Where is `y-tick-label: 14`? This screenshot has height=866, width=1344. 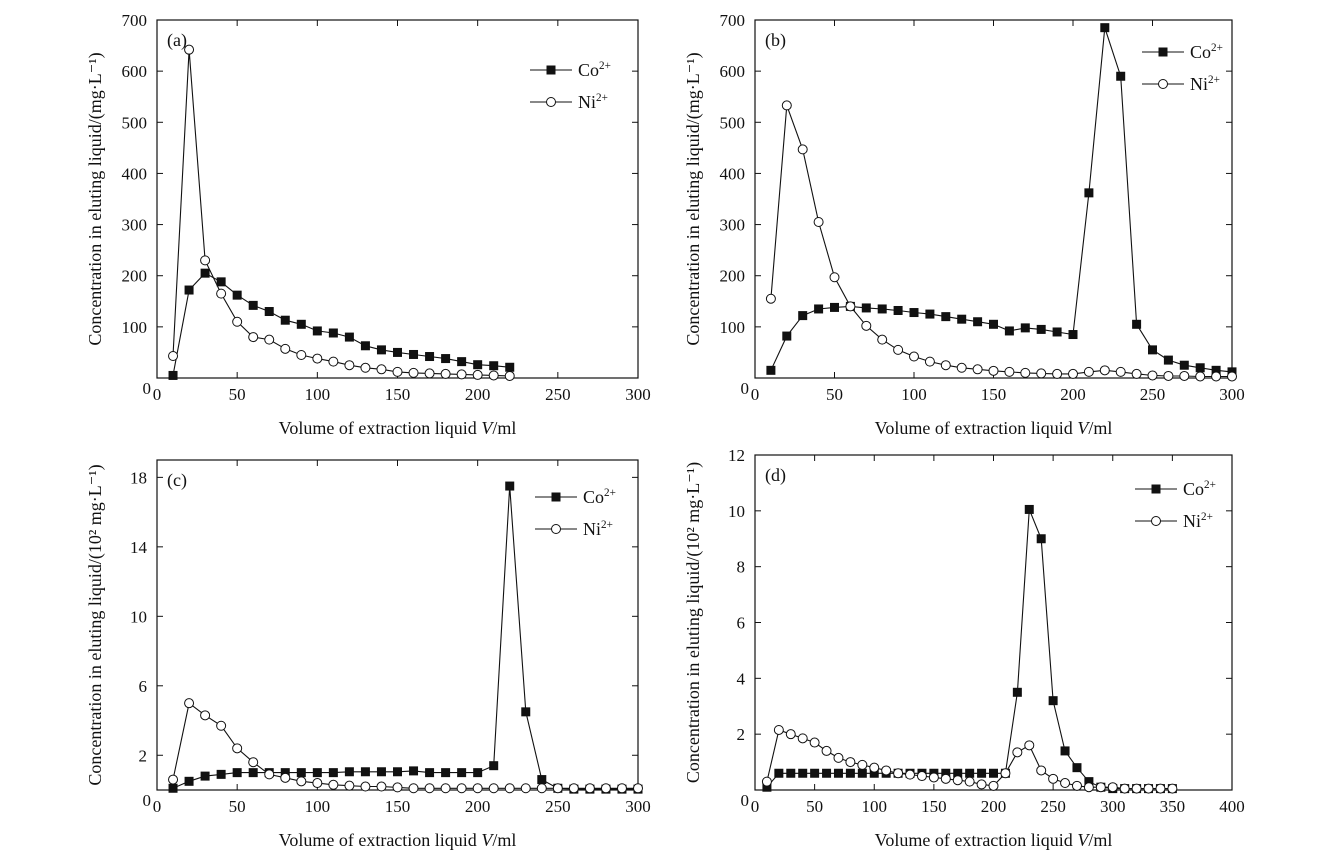
y-tick-label: 14 is located at coordinates (139, 547).